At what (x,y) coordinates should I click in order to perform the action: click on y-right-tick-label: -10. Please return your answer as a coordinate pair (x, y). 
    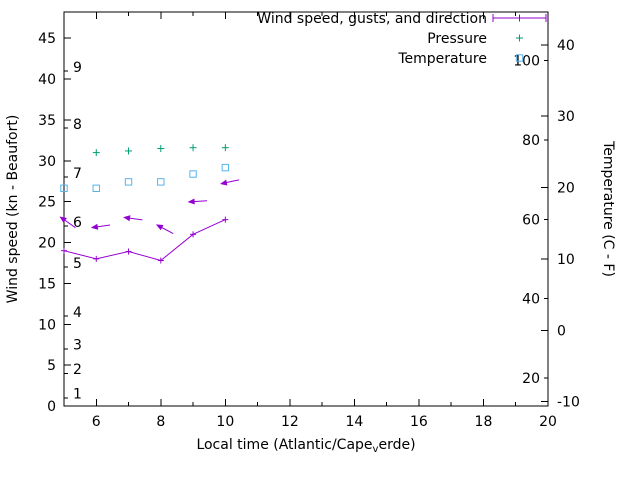
    Looking at the image, I should click on (568, 403).